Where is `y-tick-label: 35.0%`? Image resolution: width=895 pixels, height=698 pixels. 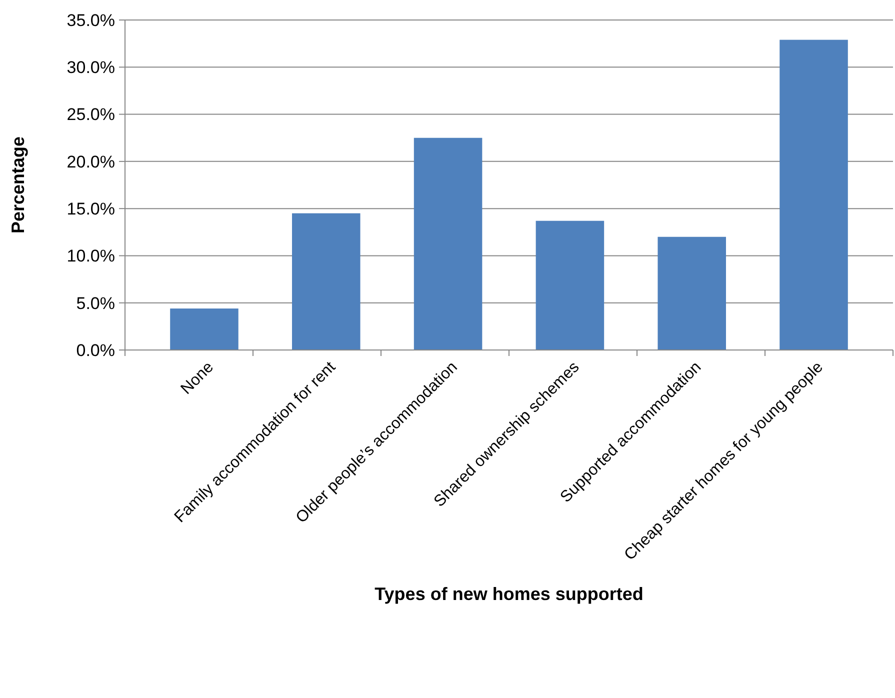 y-tick-label: 35.0% is located at coordinates (90, 20).